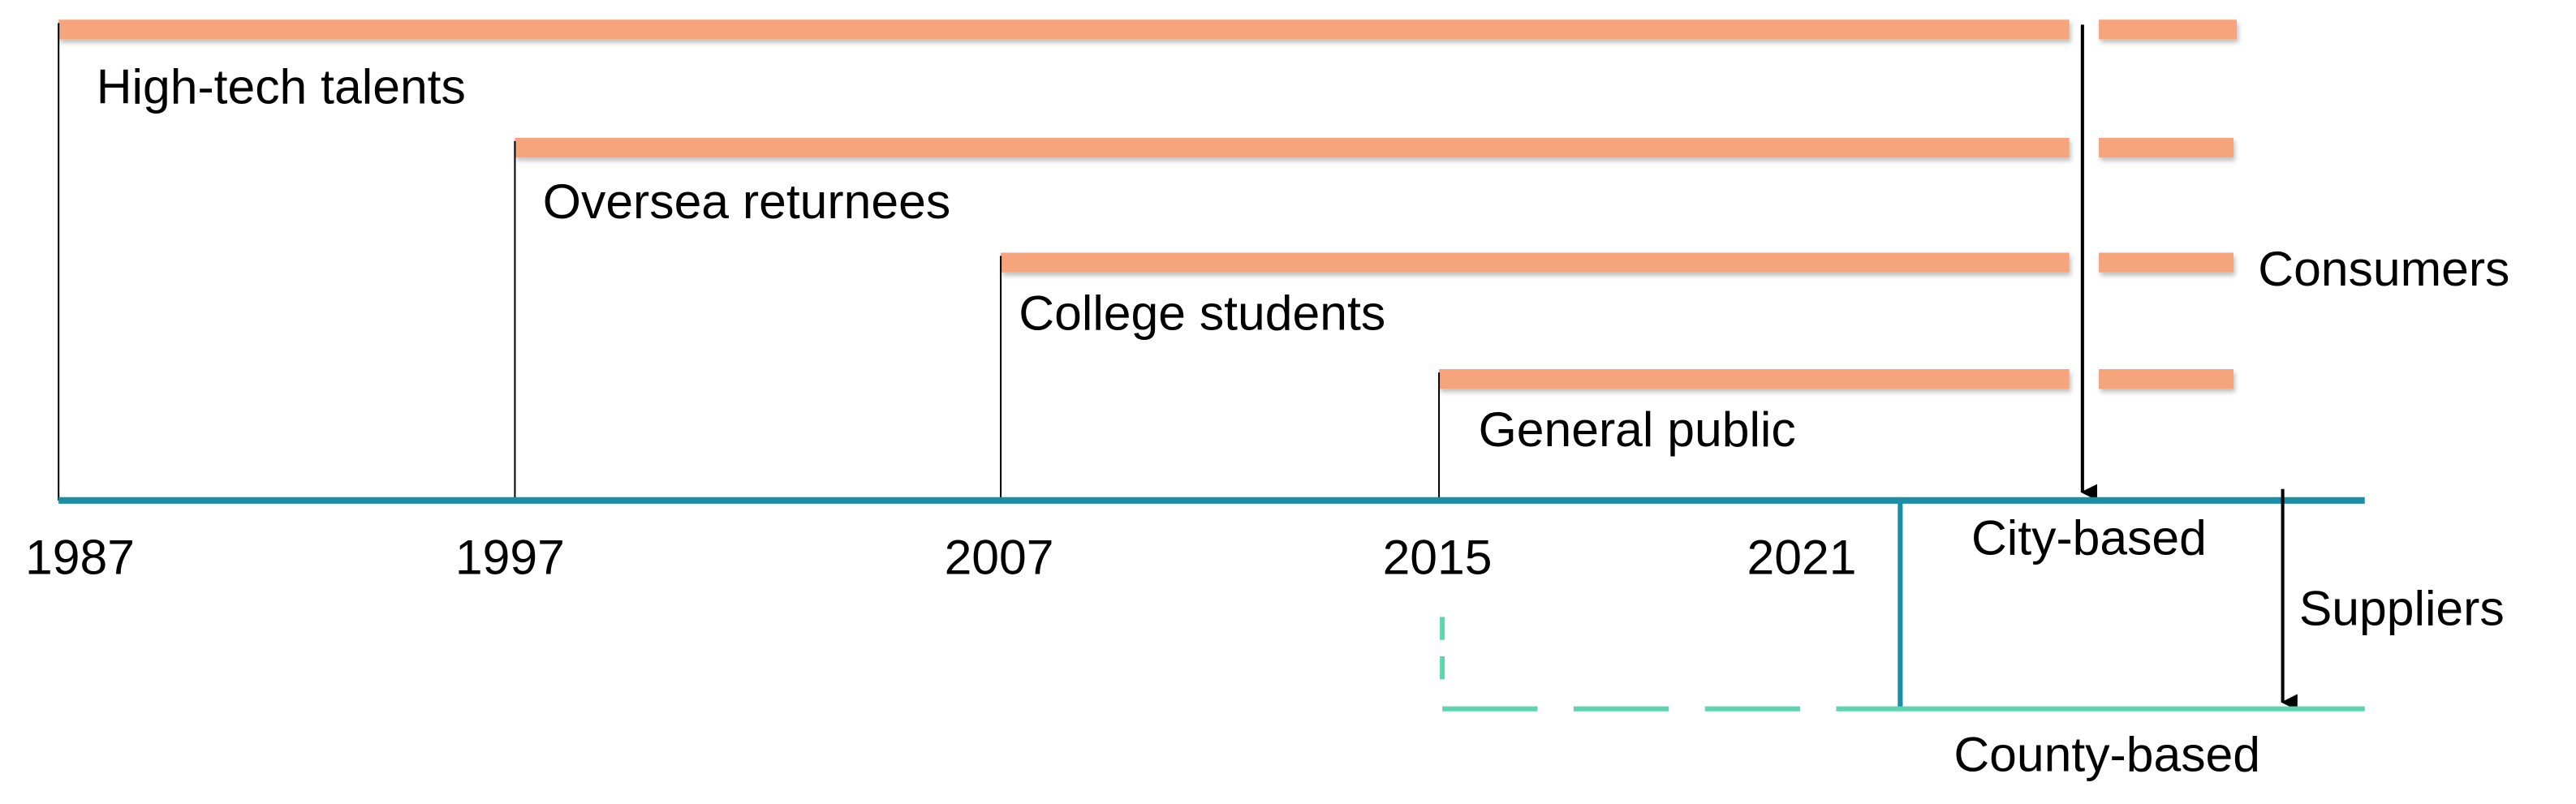  What do you see at coordinates (2107, 753) in the screenshot?
I see `county-label: County-based` at bounding box center [2107, 753].